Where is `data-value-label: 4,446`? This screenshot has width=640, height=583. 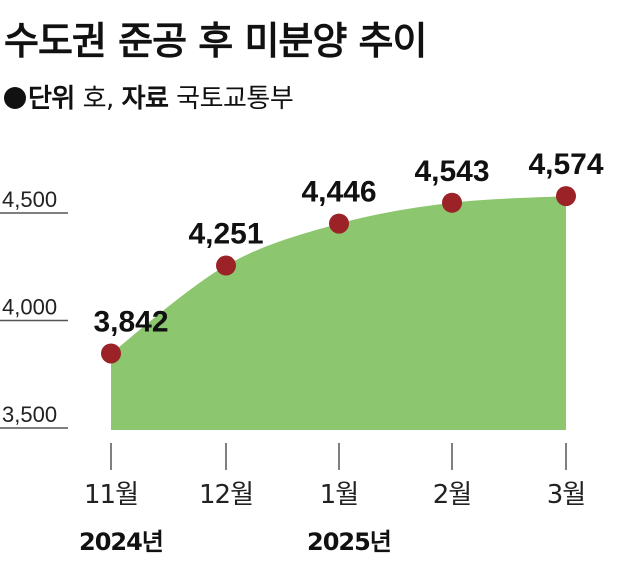
data-value-label: 4,446 is located at coordinates (338, 192).